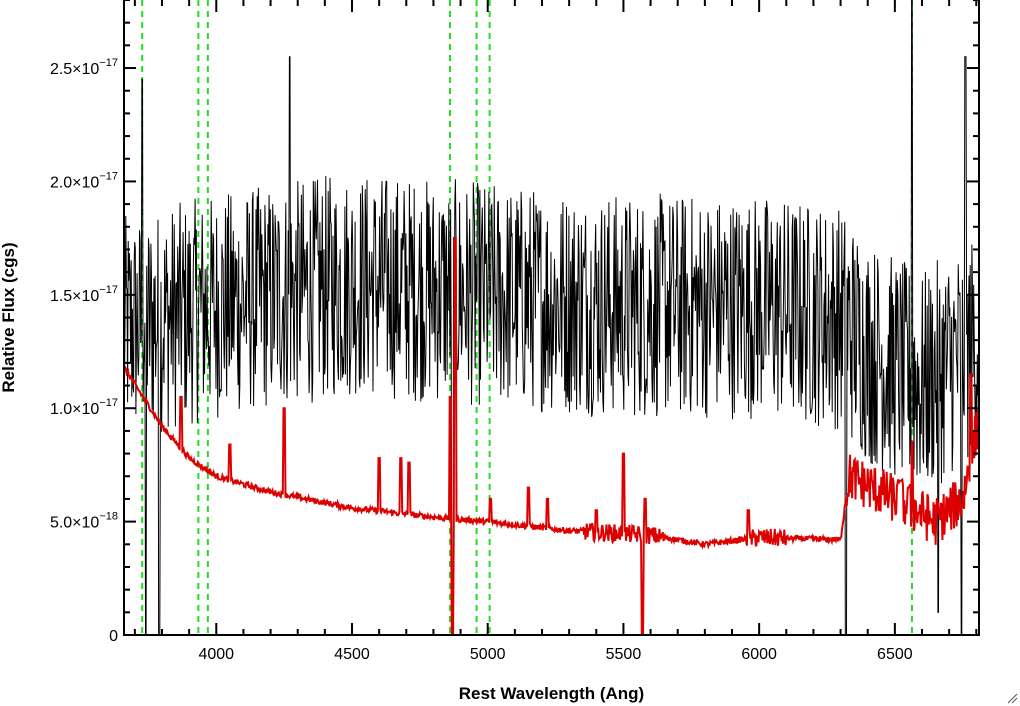  I want to click on y-tick-label: 0, so click(113, 636).